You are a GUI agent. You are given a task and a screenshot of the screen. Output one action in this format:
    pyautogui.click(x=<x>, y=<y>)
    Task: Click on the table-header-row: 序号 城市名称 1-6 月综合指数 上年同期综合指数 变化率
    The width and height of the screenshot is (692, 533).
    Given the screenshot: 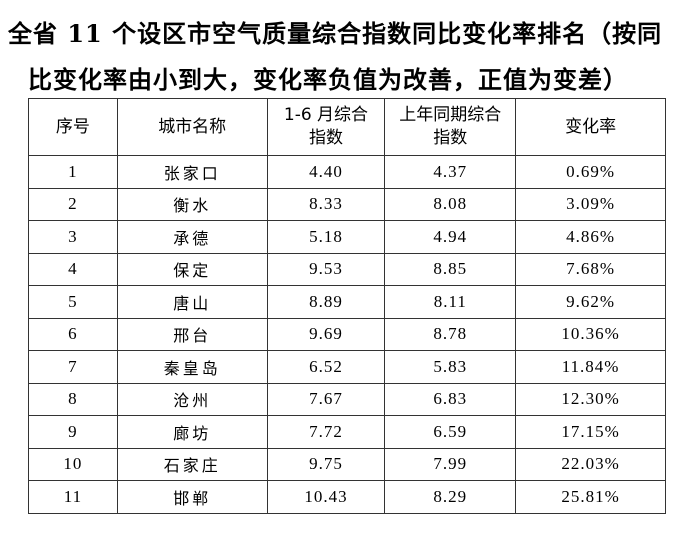 What is the action you would take?
    pyautogui.click(x=347, y=127)
    